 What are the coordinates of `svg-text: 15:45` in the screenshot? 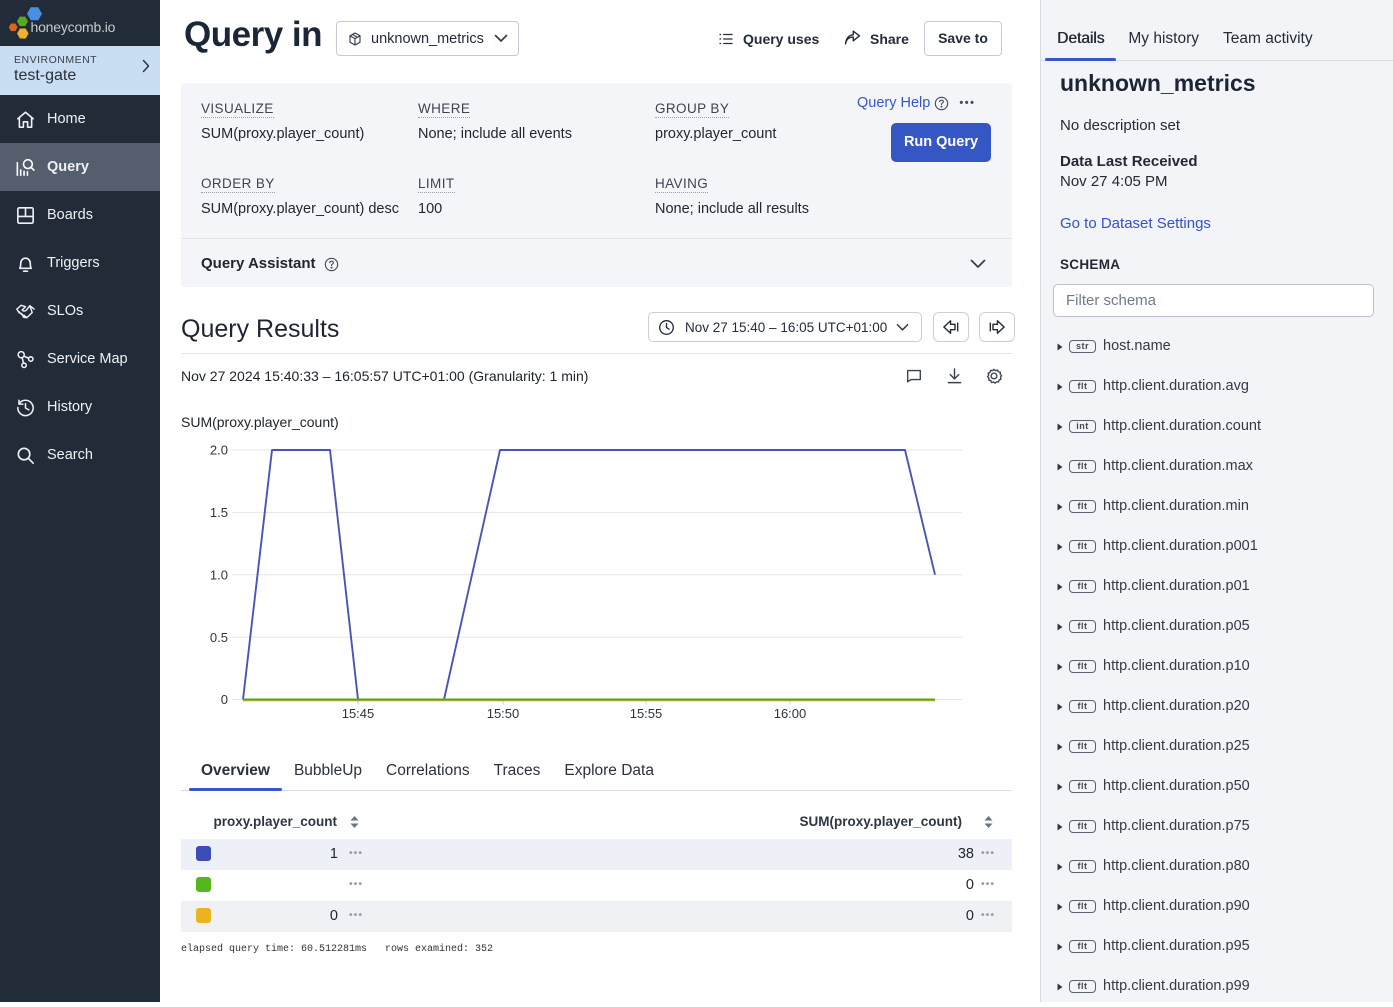 It's located at (358, 713).